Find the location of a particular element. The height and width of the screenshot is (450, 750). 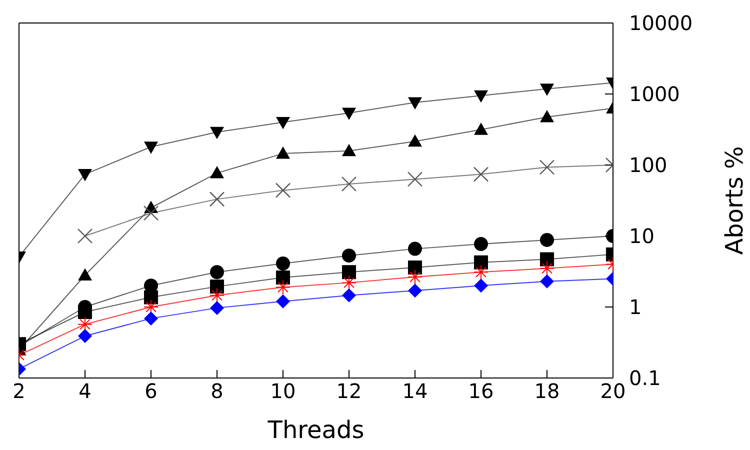

y-tick-label: 10 is located at coordinates (641, 236).